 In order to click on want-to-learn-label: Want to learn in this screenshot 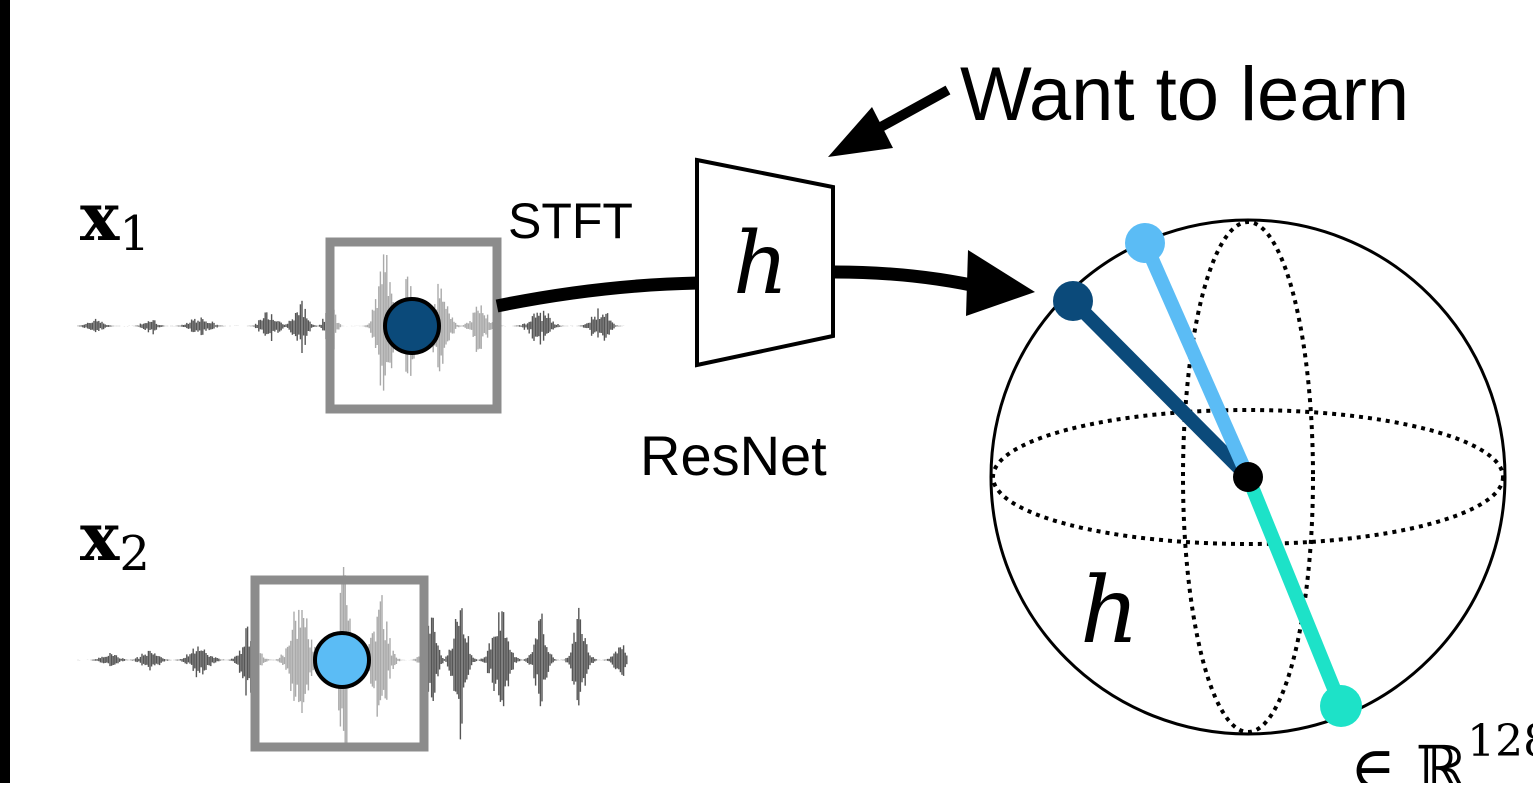, I will do `click(1184, 94)`.